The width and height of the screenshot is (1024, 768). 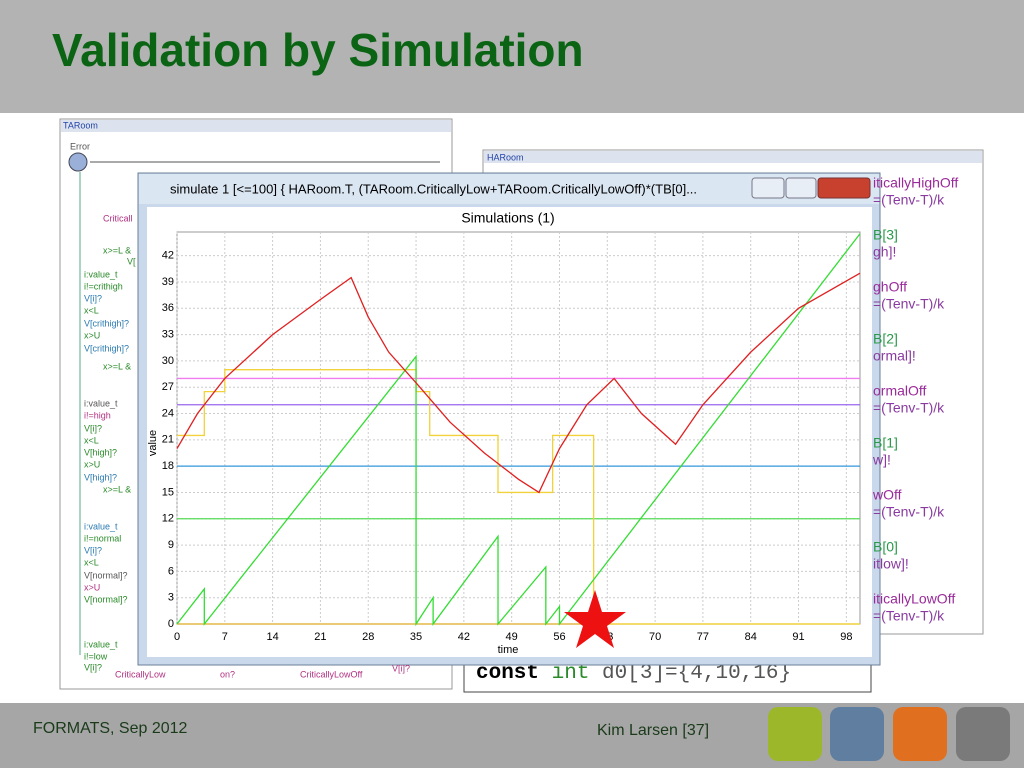 I want to click on footer-right: Kim Larsen [37], so click(x=653, y=730).